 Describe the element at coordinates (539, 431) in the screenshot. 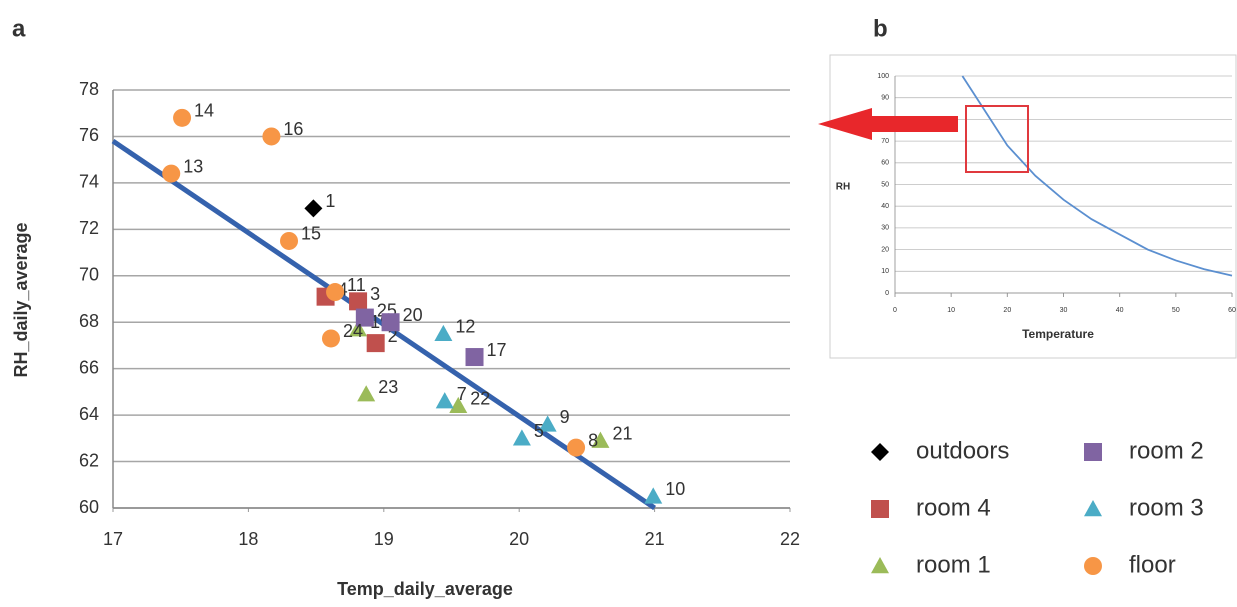

I see `point-label: 5` at that location.